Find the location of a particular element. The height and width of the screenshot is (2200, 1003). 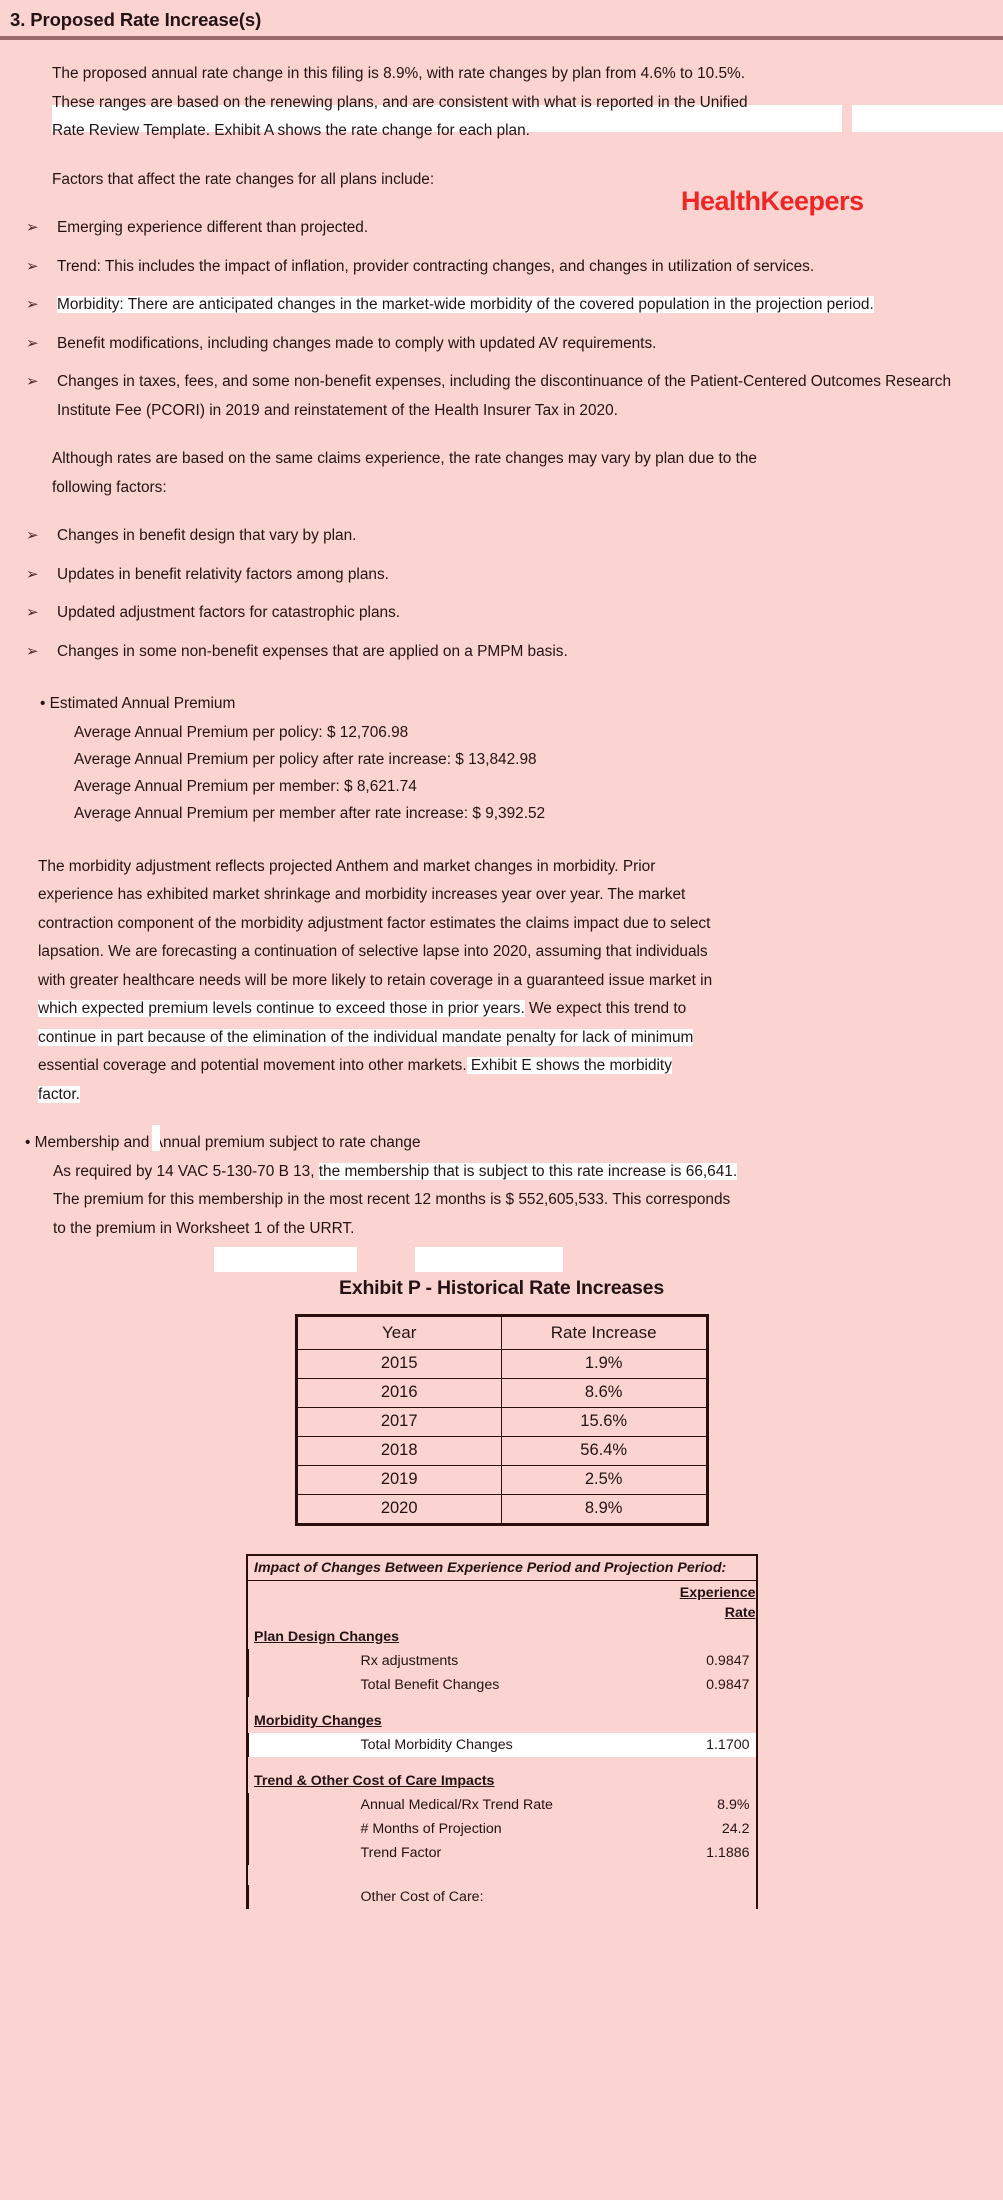

impact-column-header-row: Experience Rate is located at coordinates (502, 1603).